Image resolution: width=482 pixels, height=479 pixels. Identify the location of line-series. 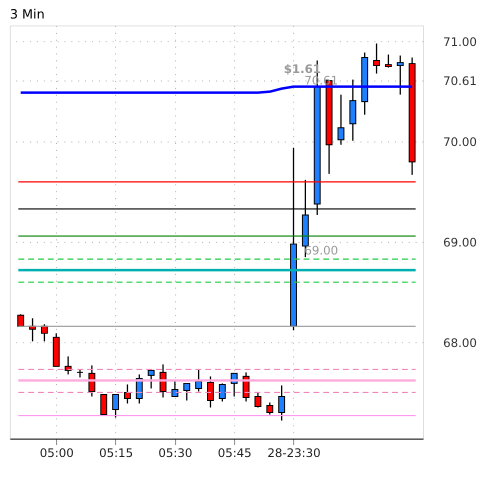
(216, 89).